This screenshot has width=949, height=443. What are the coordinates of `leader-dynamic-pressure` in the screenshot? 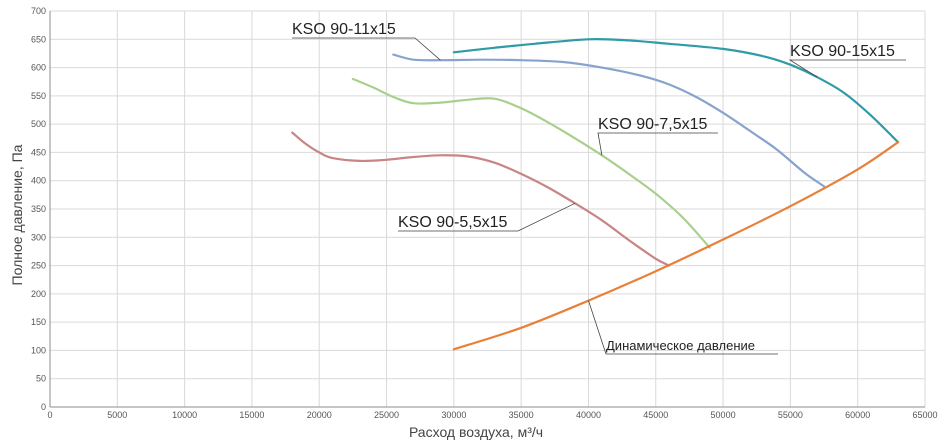 It's located at (683, 327).